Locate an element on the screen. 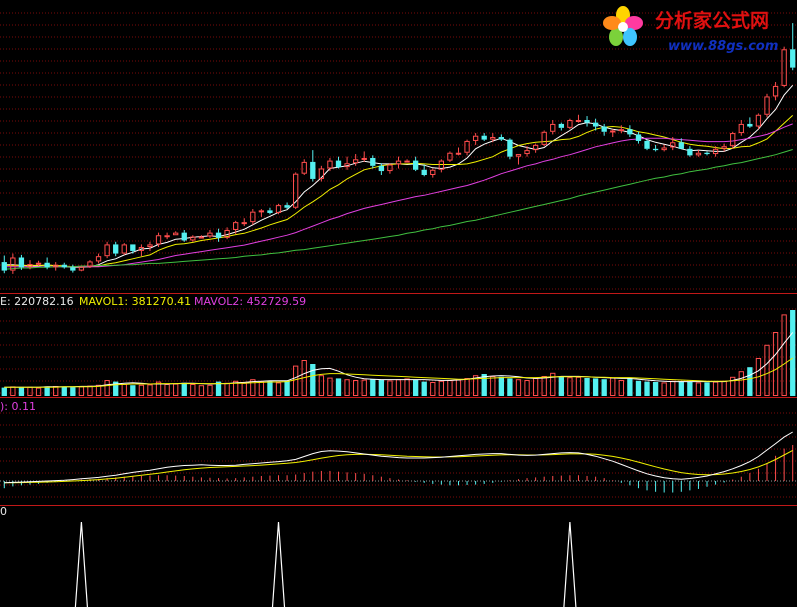  signal-spike is located at coordinates (570, 564).